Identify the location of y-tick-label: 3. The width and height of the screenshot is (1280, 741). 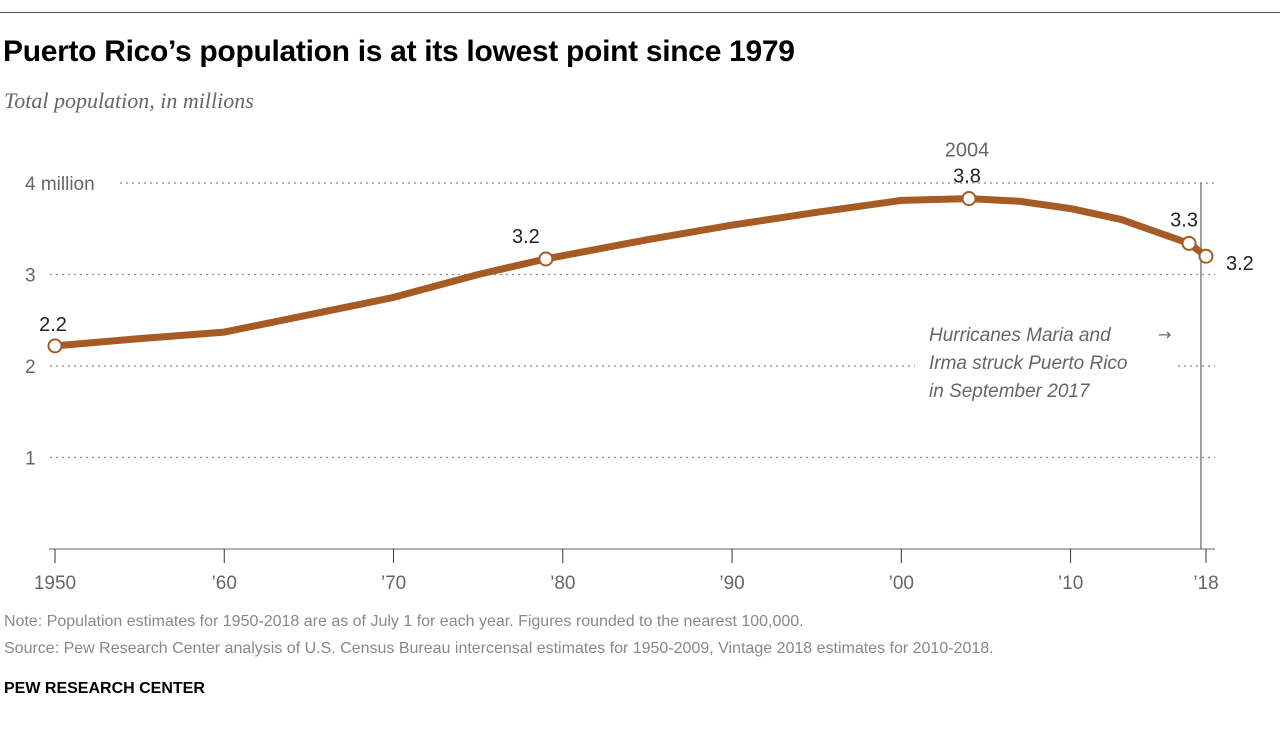
(30, 276).